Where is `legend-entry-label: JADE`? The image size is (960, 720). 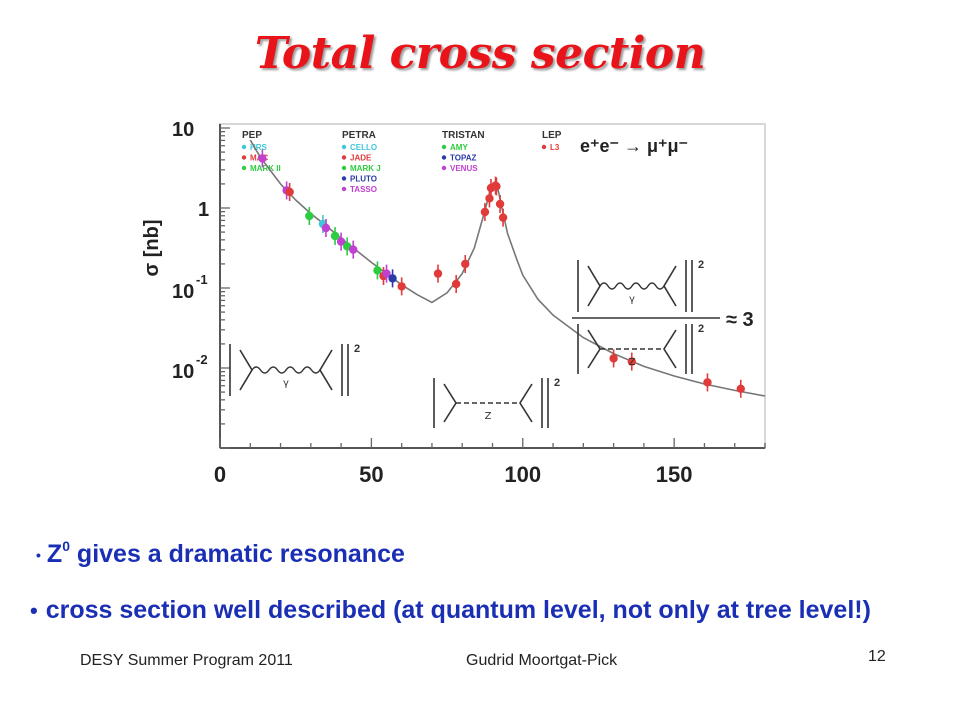 legend-entry-label: JADE is located at coordinates (361, 158).